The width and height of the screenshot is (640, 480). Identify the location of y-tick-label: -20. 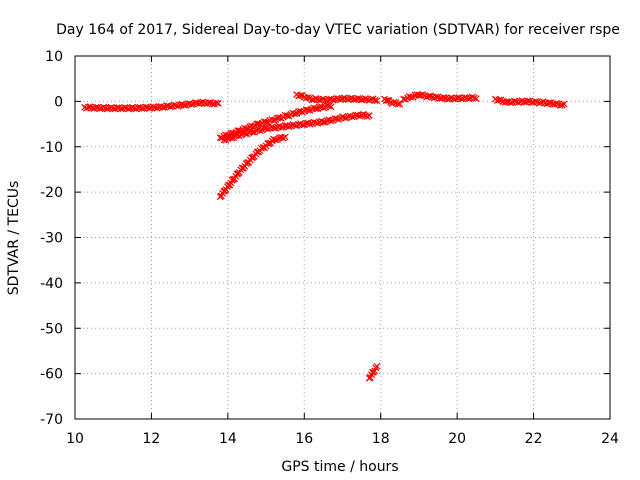
(51, 193).